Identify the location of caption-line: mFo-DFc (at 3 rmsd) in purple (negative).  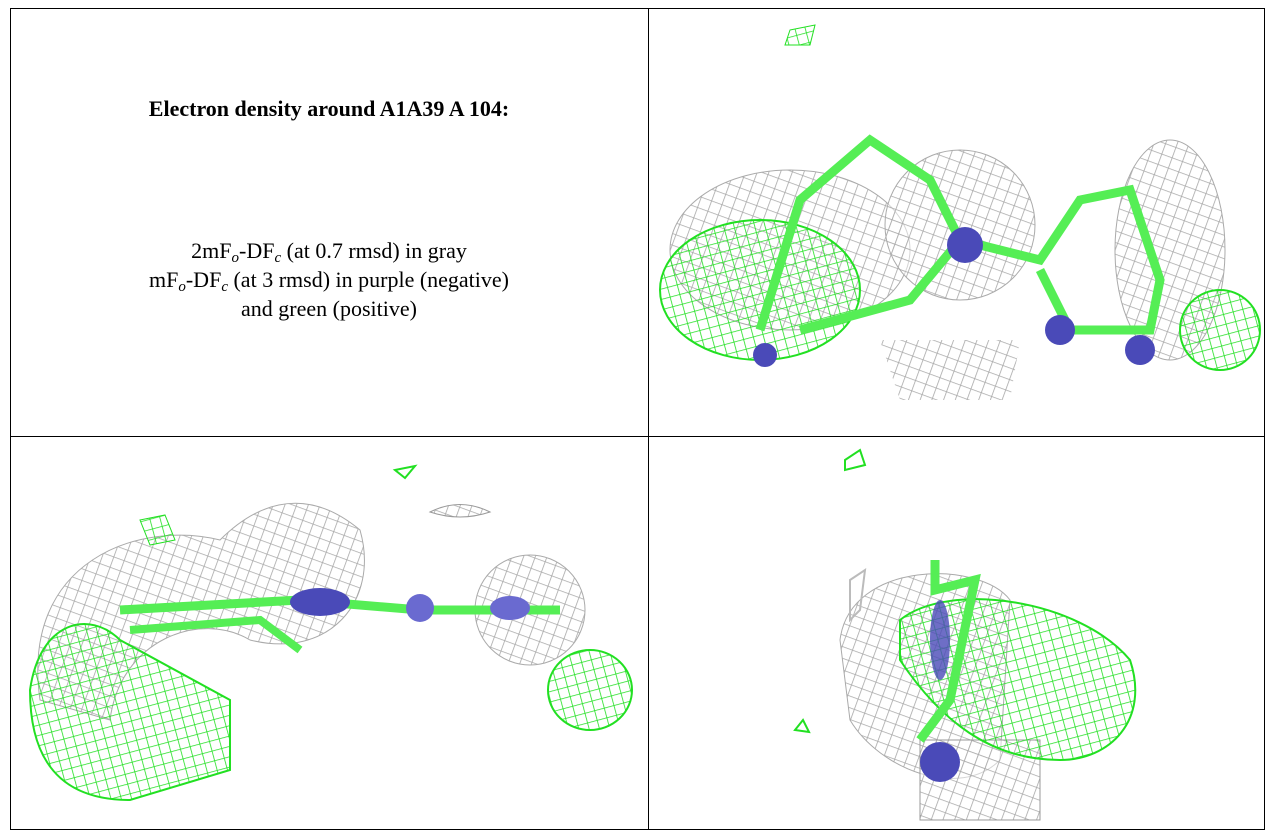
(329, 280).